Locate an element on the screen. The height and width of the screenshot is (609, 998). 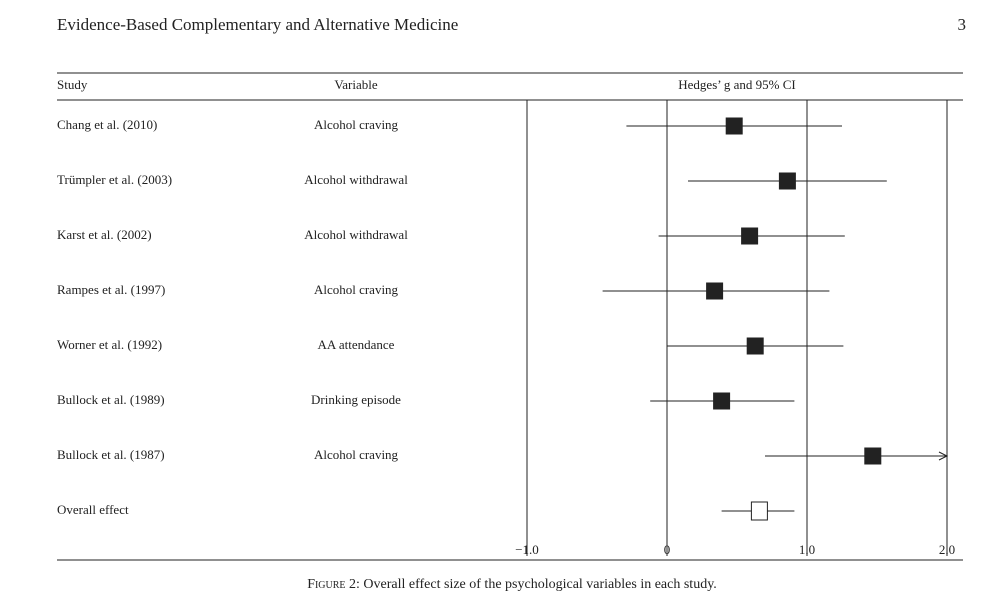
column-header: Hedges’ g and 95% CI is located at coordinates (736, 84).